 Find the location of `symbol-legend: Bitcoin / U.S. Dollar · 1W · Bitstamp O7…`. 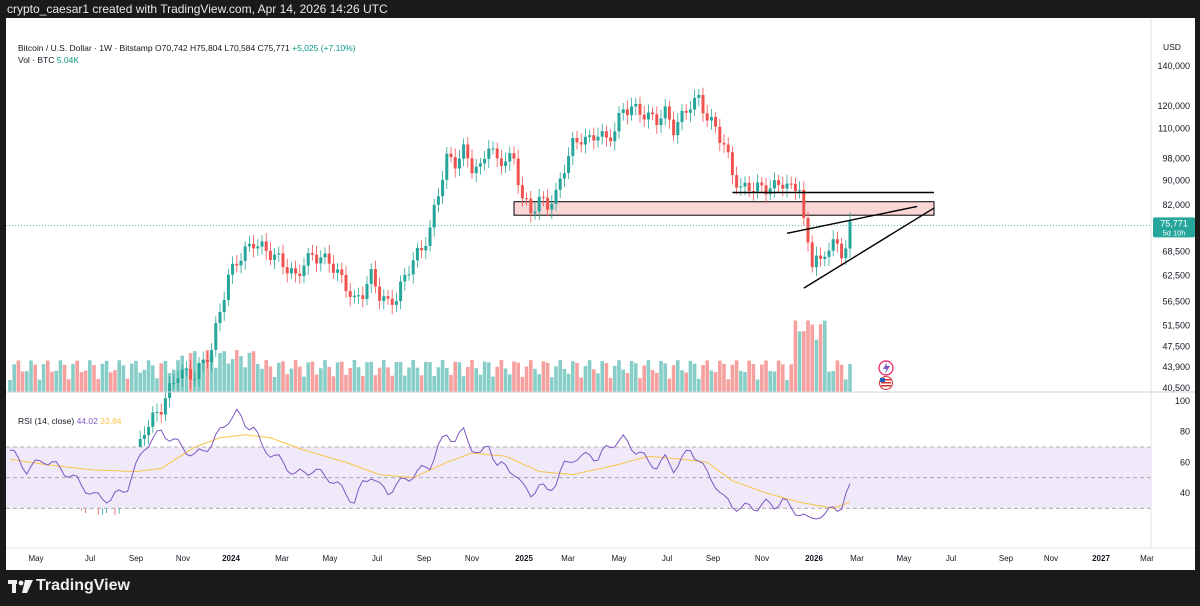

symbol-legend: Bitcoin / U.S. Dollar · 1W · Bitstamp O7… is located at coordinates (186, 48).